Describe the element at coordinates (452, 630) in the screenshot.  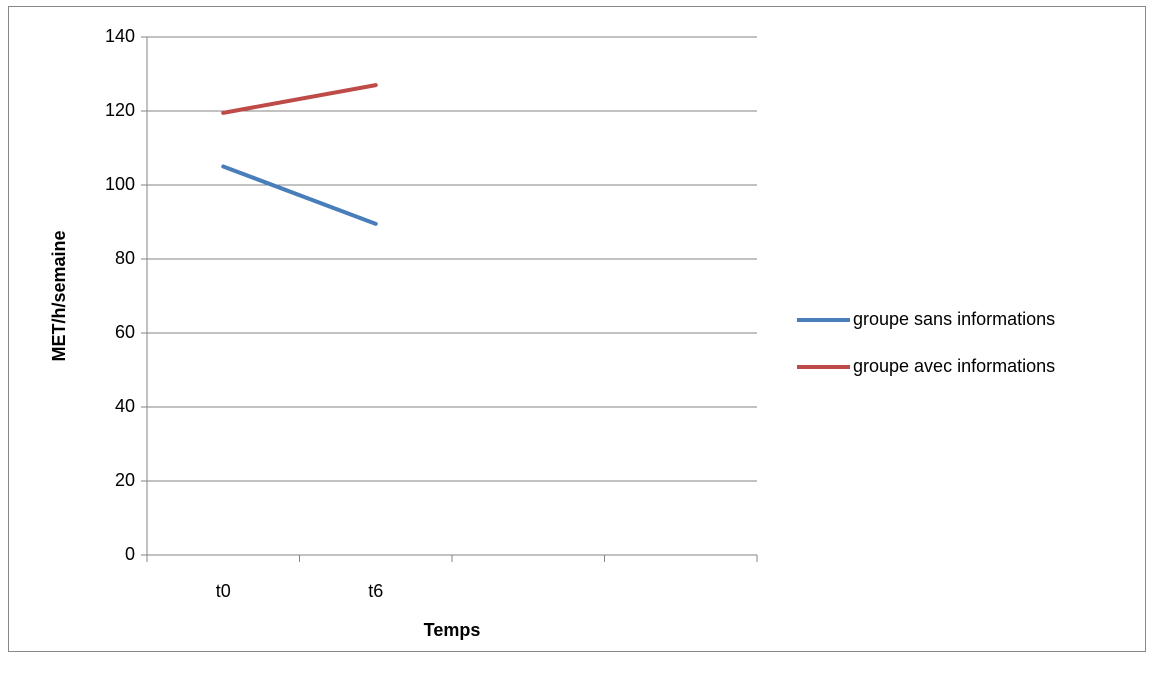
I see `x-axis-title: Temps` at that location.